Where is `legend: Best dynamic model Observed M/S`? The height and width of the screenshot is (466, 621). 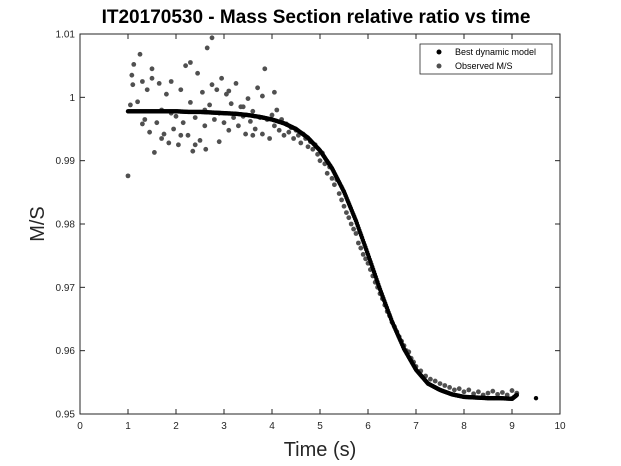
legend: Best dynamic model Observed M/S is located at coordinates (486, 59).